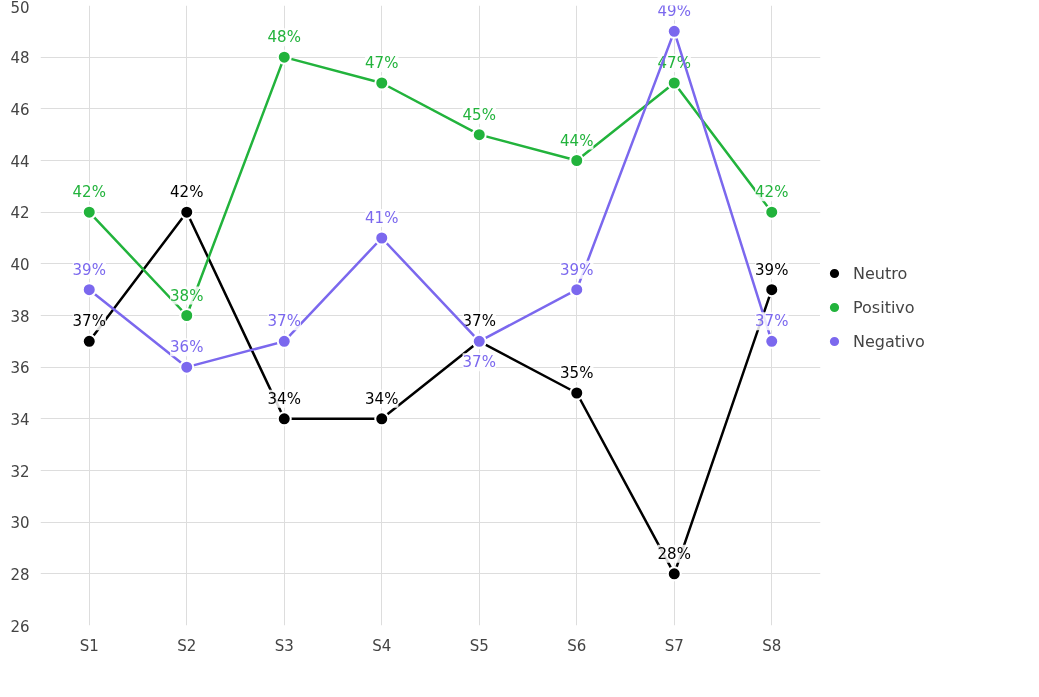  I want to click on y-tick-label: 40, so click(20, 264).